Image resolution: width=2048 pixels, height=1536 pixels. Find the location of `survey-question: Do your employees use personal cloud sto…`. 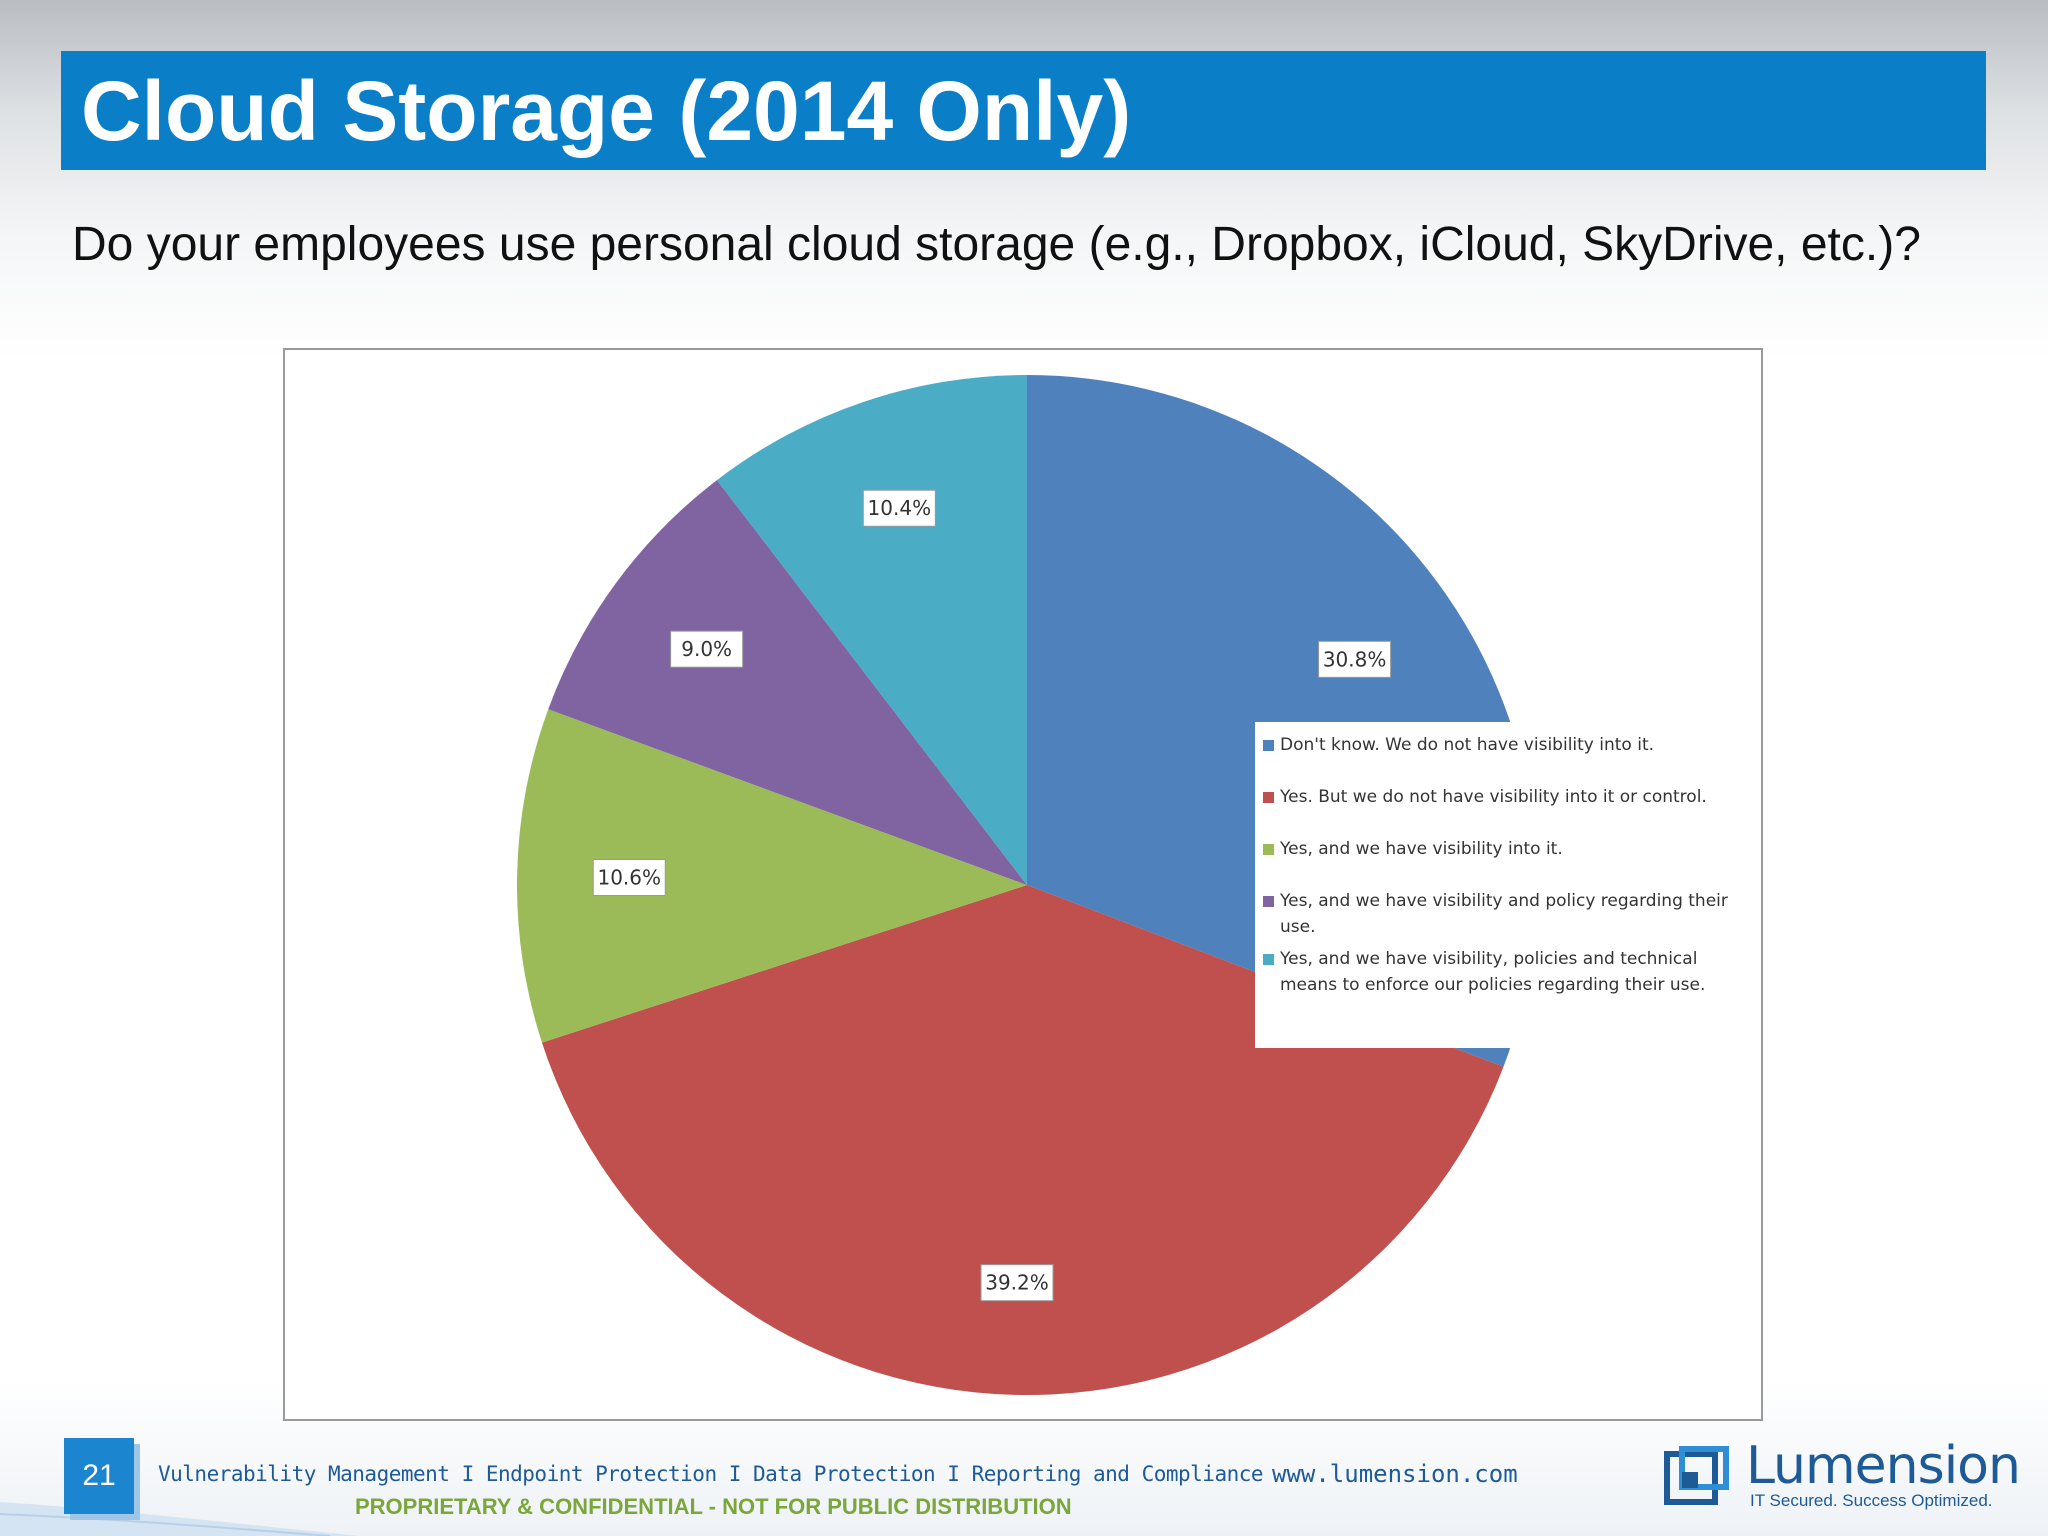

survey-question: Do your employees use personal cloud sto… is located at coordinates (996, 244).